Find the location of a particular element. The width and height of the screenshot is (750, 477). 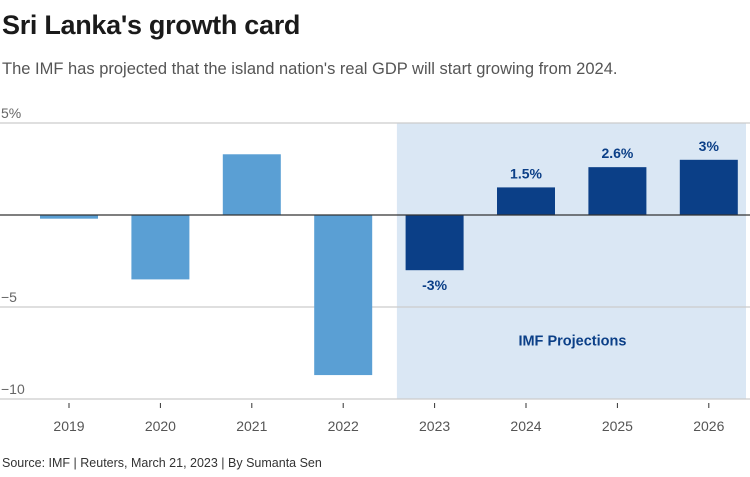

data-label-2024: 1.5% is located at coordinates (526, 173).